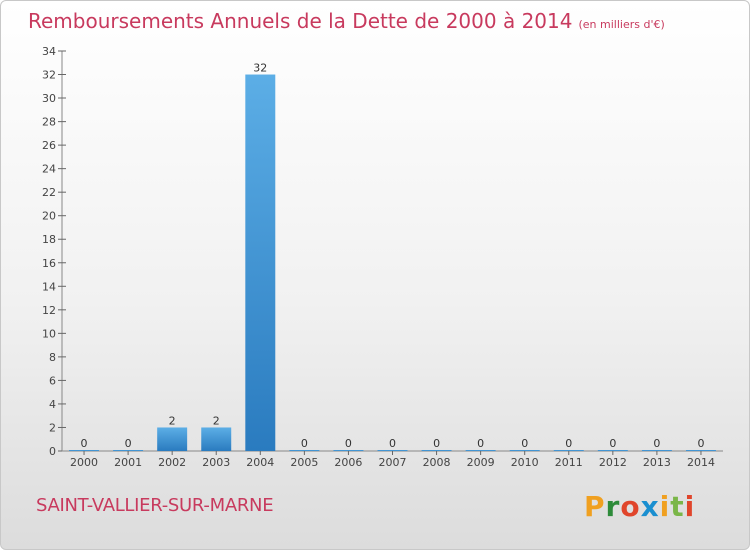 The height and width of the screenshot is (550, 750). I want to click on x-tick-label: 2008, so click(437, 462).